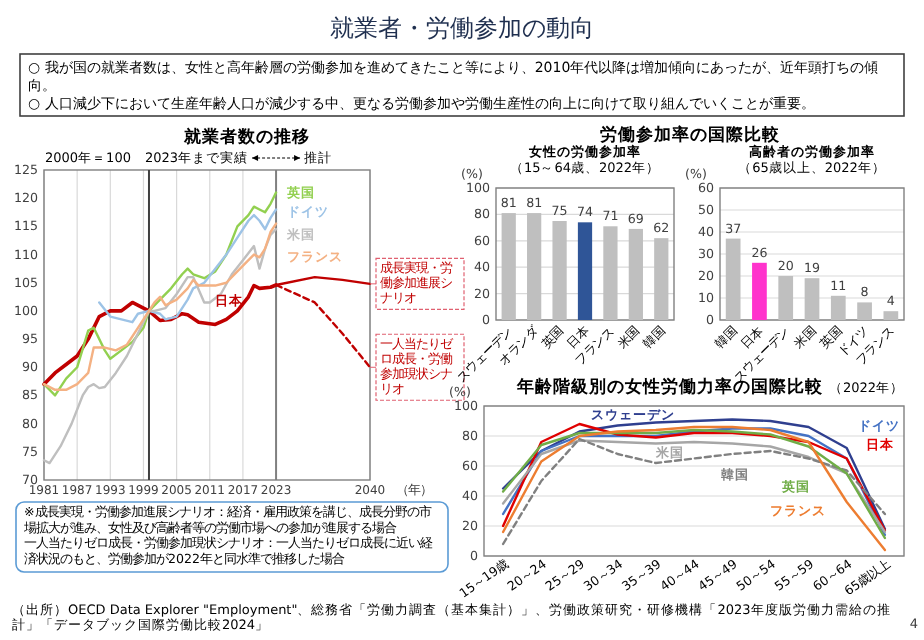 Image resolution: width=924 pixels, height=640 pixels. What do you see at coordinates (462, 28) in the screenshot?
I see `text: 就業者・労働参加の動向` at bounding box center [462, 28].